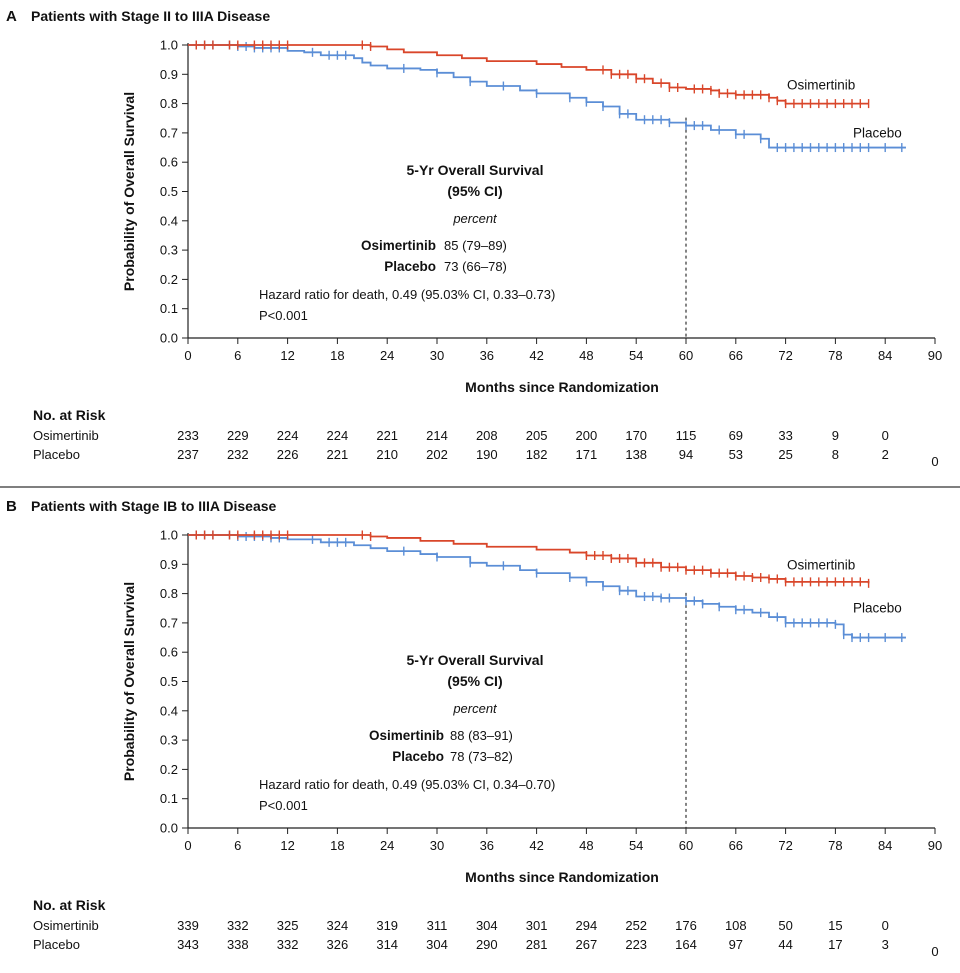 The width and height of the screenshot is (960, 973). What do you see at coordinates (935, 355) in the screenshot?
I see `x-tick-label: 90` at bounding box center [935, 355].